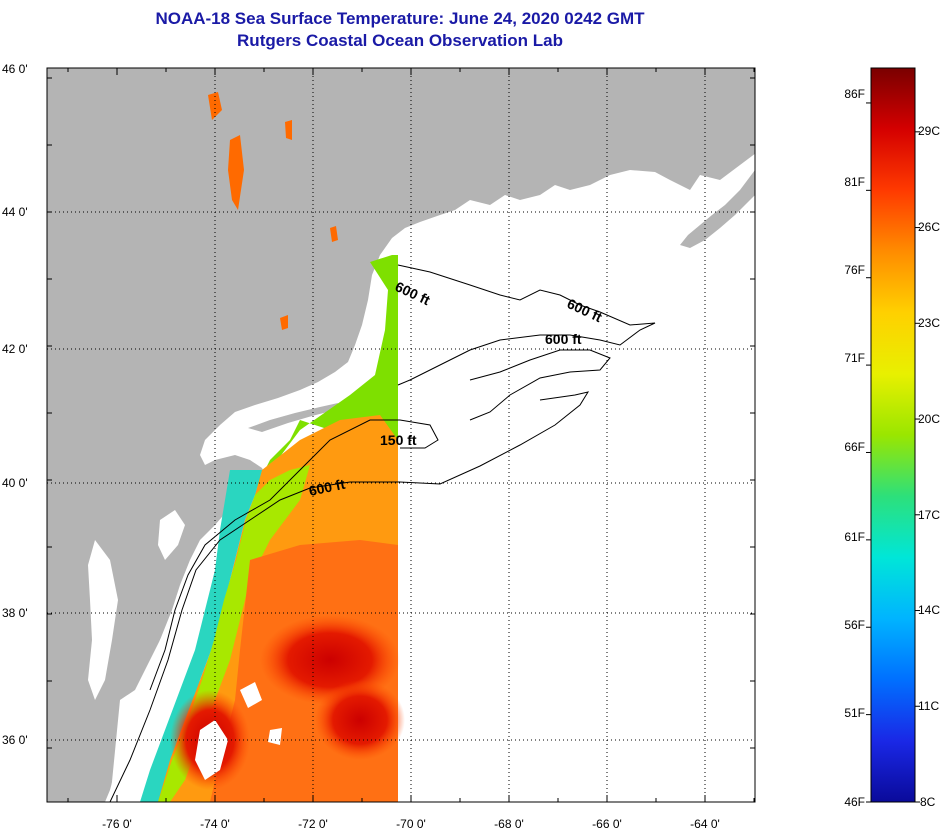 Image resolution: width=944 pixels, height=832 pixels. I want to click on lat-label: 38 0', so click(15, 613).